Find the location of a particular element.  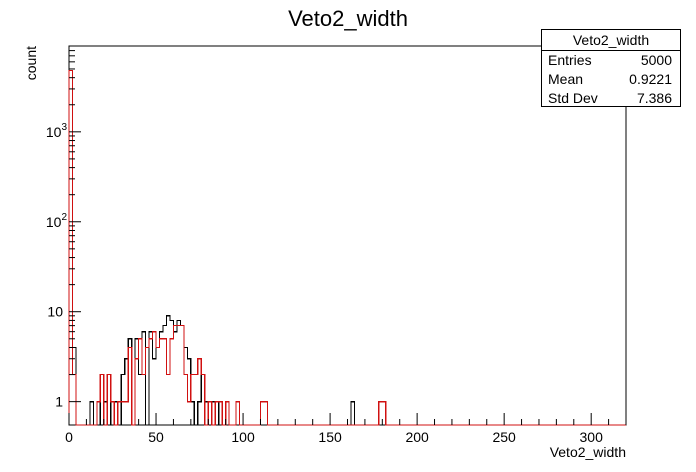

stats-mean-value: 0.9221 is located at coordinates (650, 79).